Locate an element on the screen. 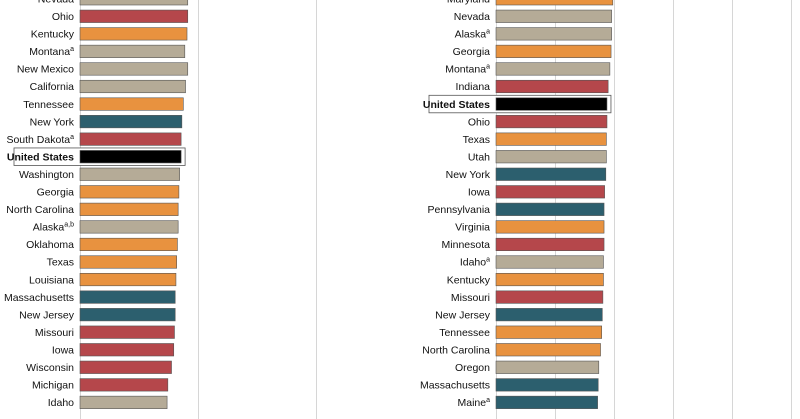  bar-left-nevada is located at coordinates (134, 3).